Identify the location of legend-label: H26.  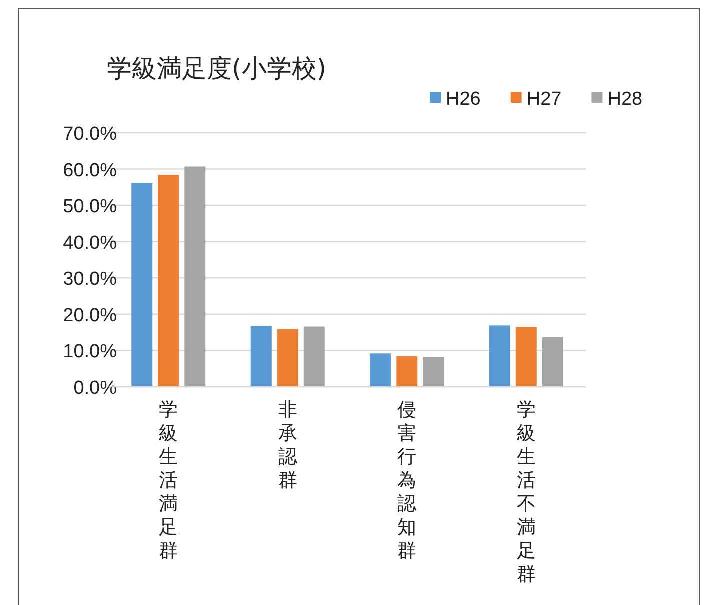
(463, 99).